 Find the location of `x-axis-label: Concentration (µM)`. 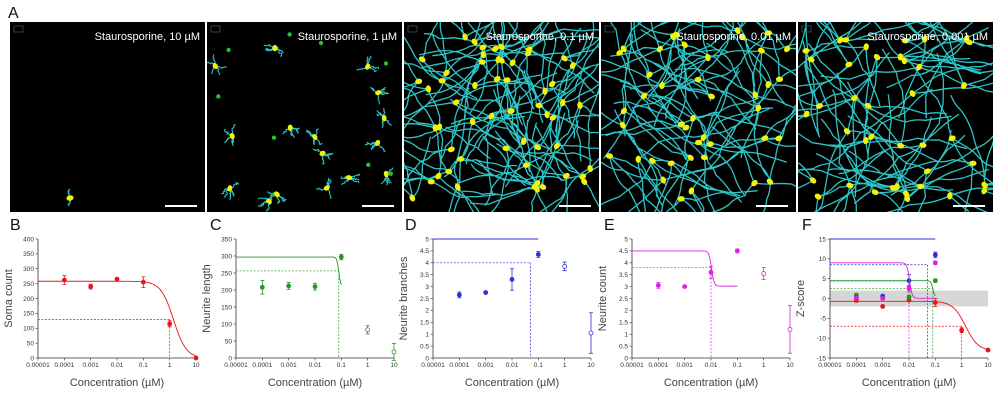

x-axis-label: Concentration (µM) is located at coordinates (512, 383).